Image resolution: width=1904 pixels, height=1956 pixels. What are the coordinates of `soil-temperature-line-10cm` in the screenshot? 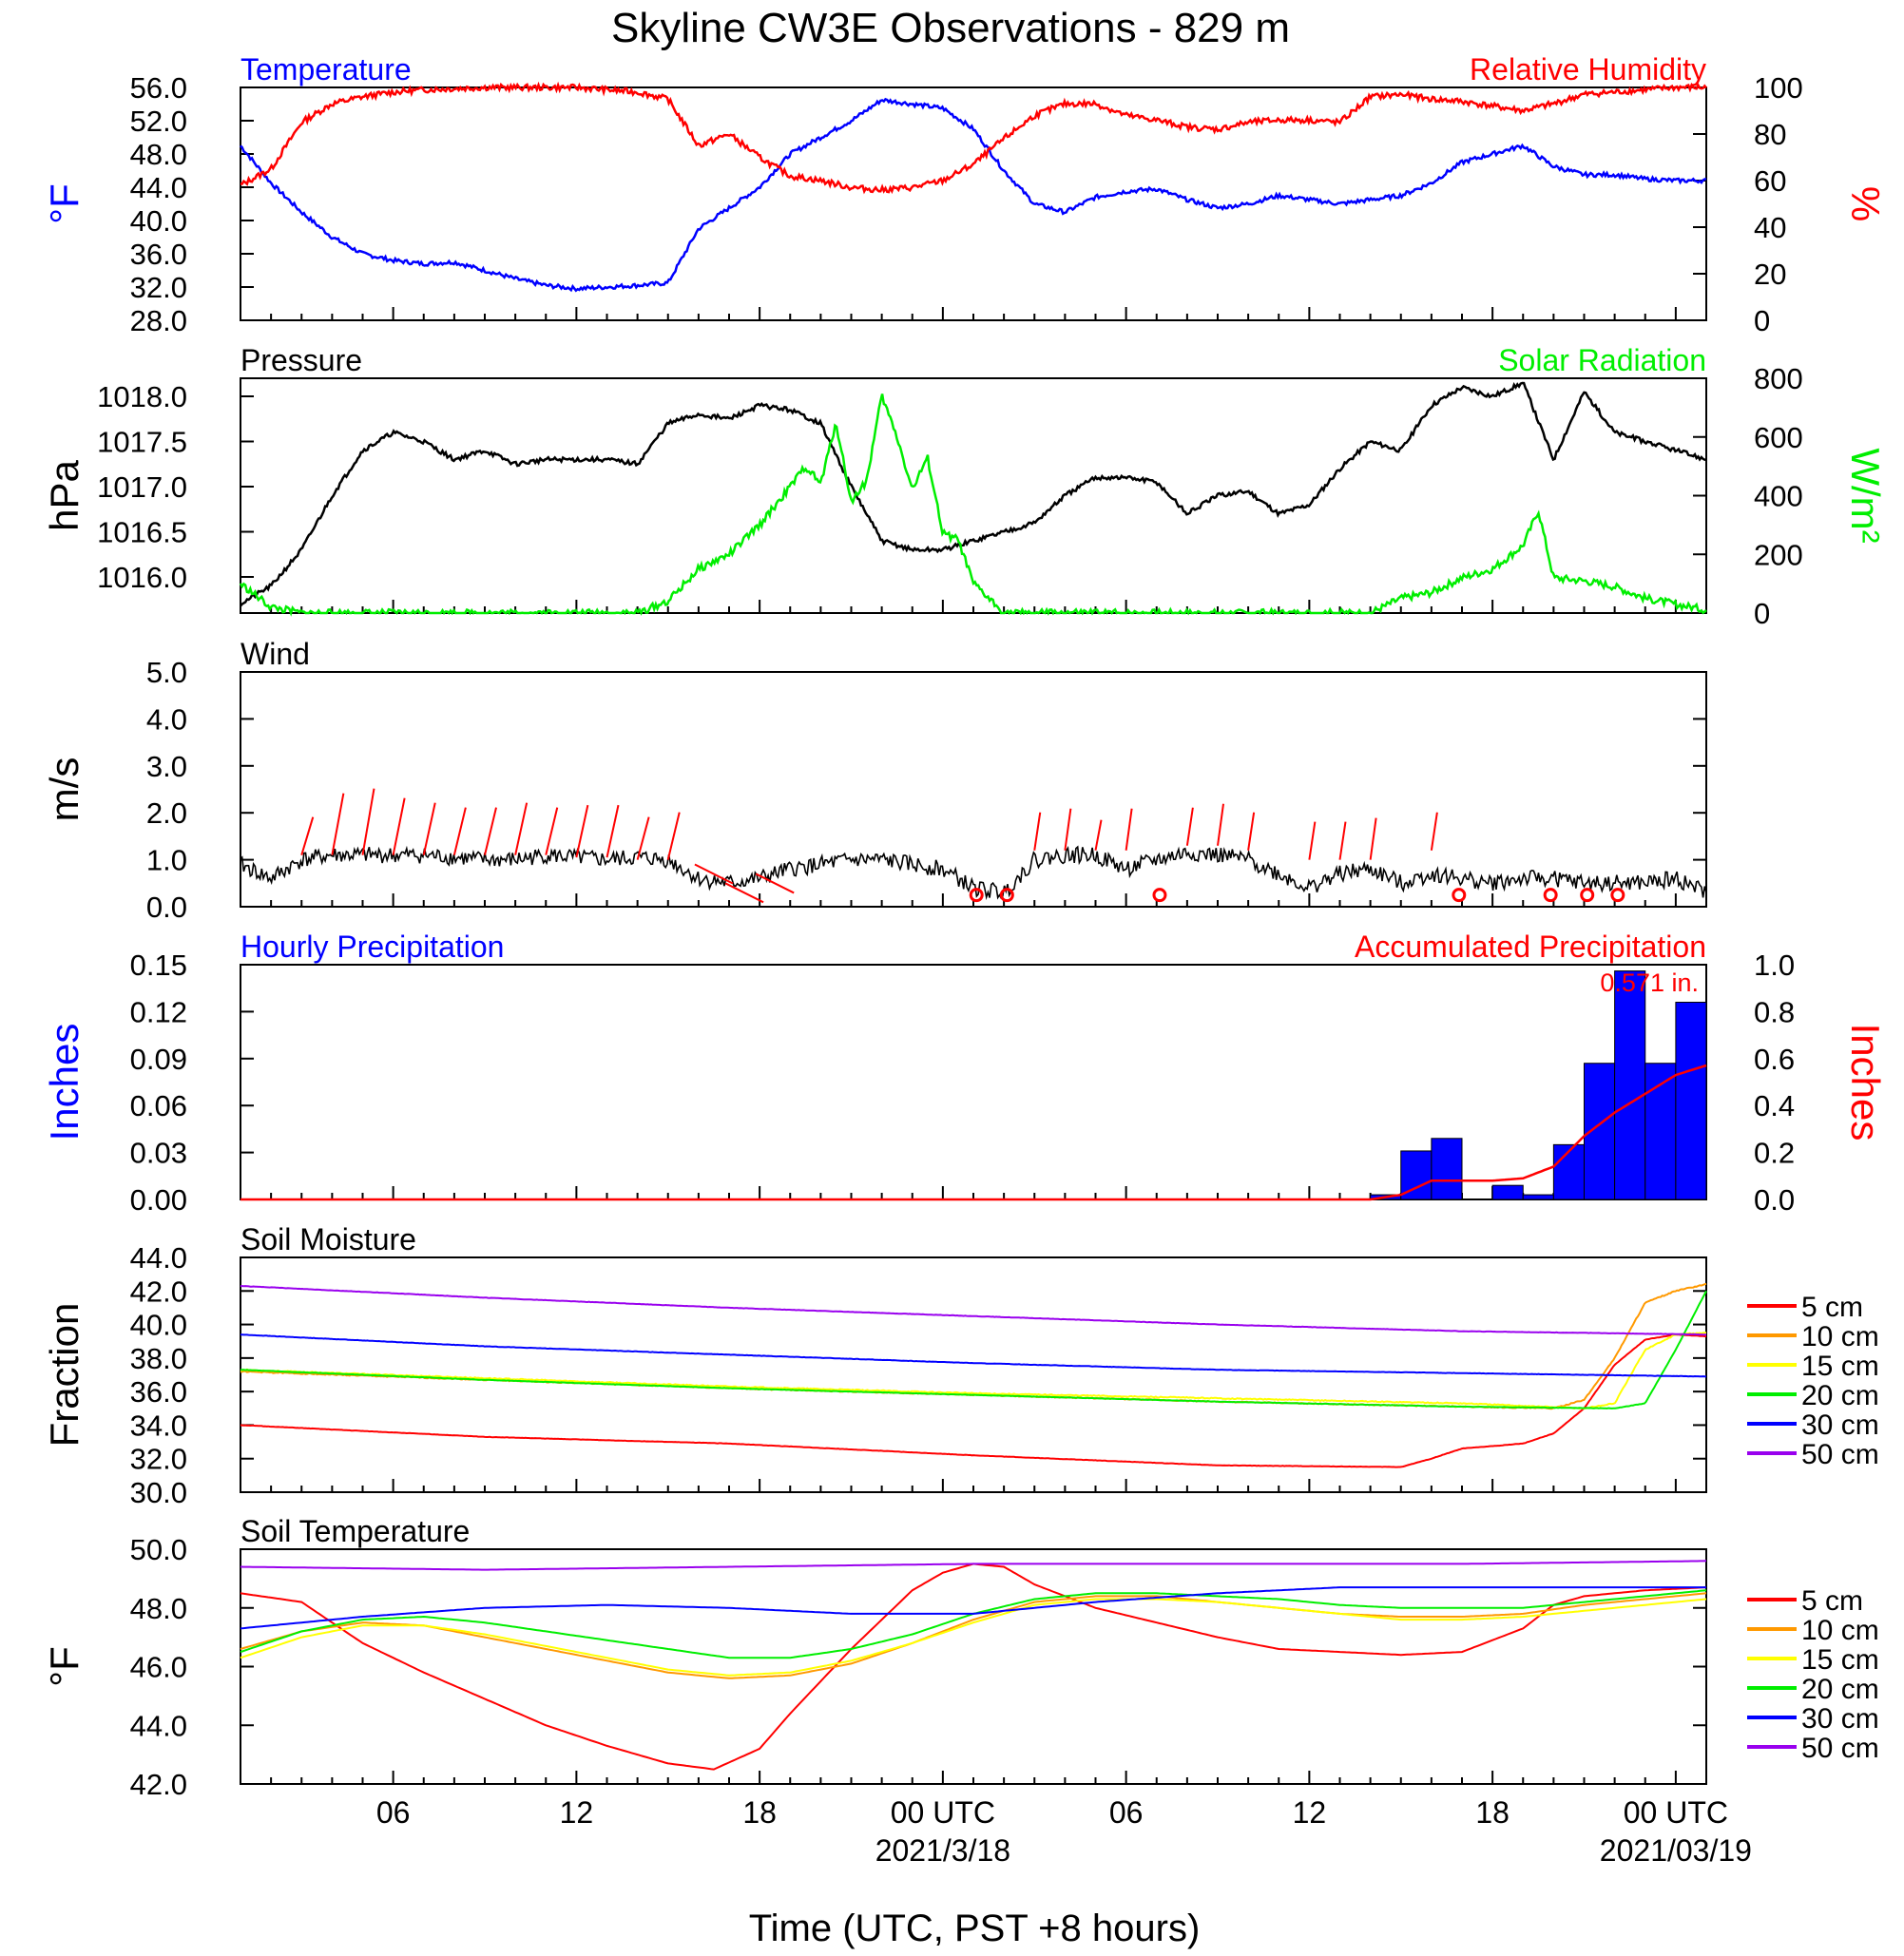 It's located at (973, 1635).